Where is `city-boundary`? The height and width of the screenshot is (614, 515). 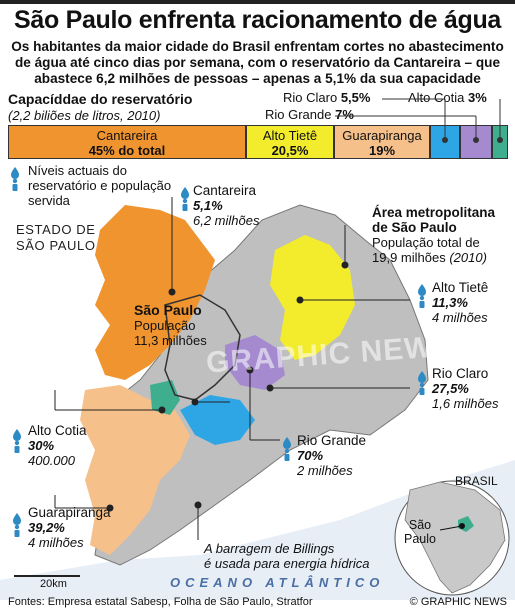
city-boundary is located at coordinates (202, 347).